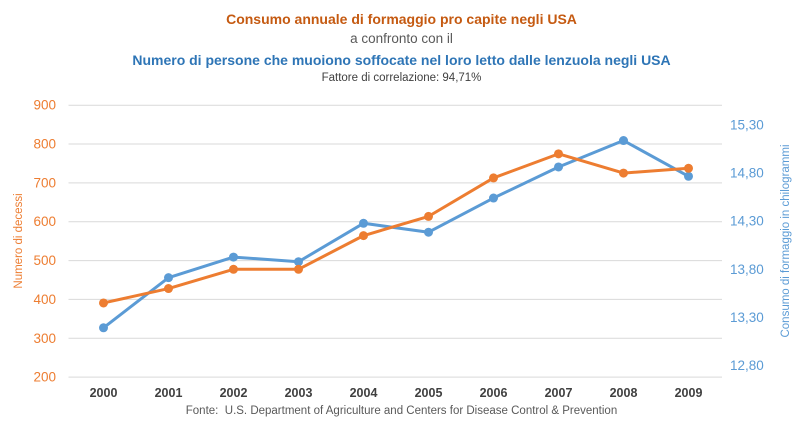  What do you see at coordinates (786, 240) in the screenshot?
I see `right-axis-title: Consumo di formaggio in chilogrammi` at bounding box center [786, 240].